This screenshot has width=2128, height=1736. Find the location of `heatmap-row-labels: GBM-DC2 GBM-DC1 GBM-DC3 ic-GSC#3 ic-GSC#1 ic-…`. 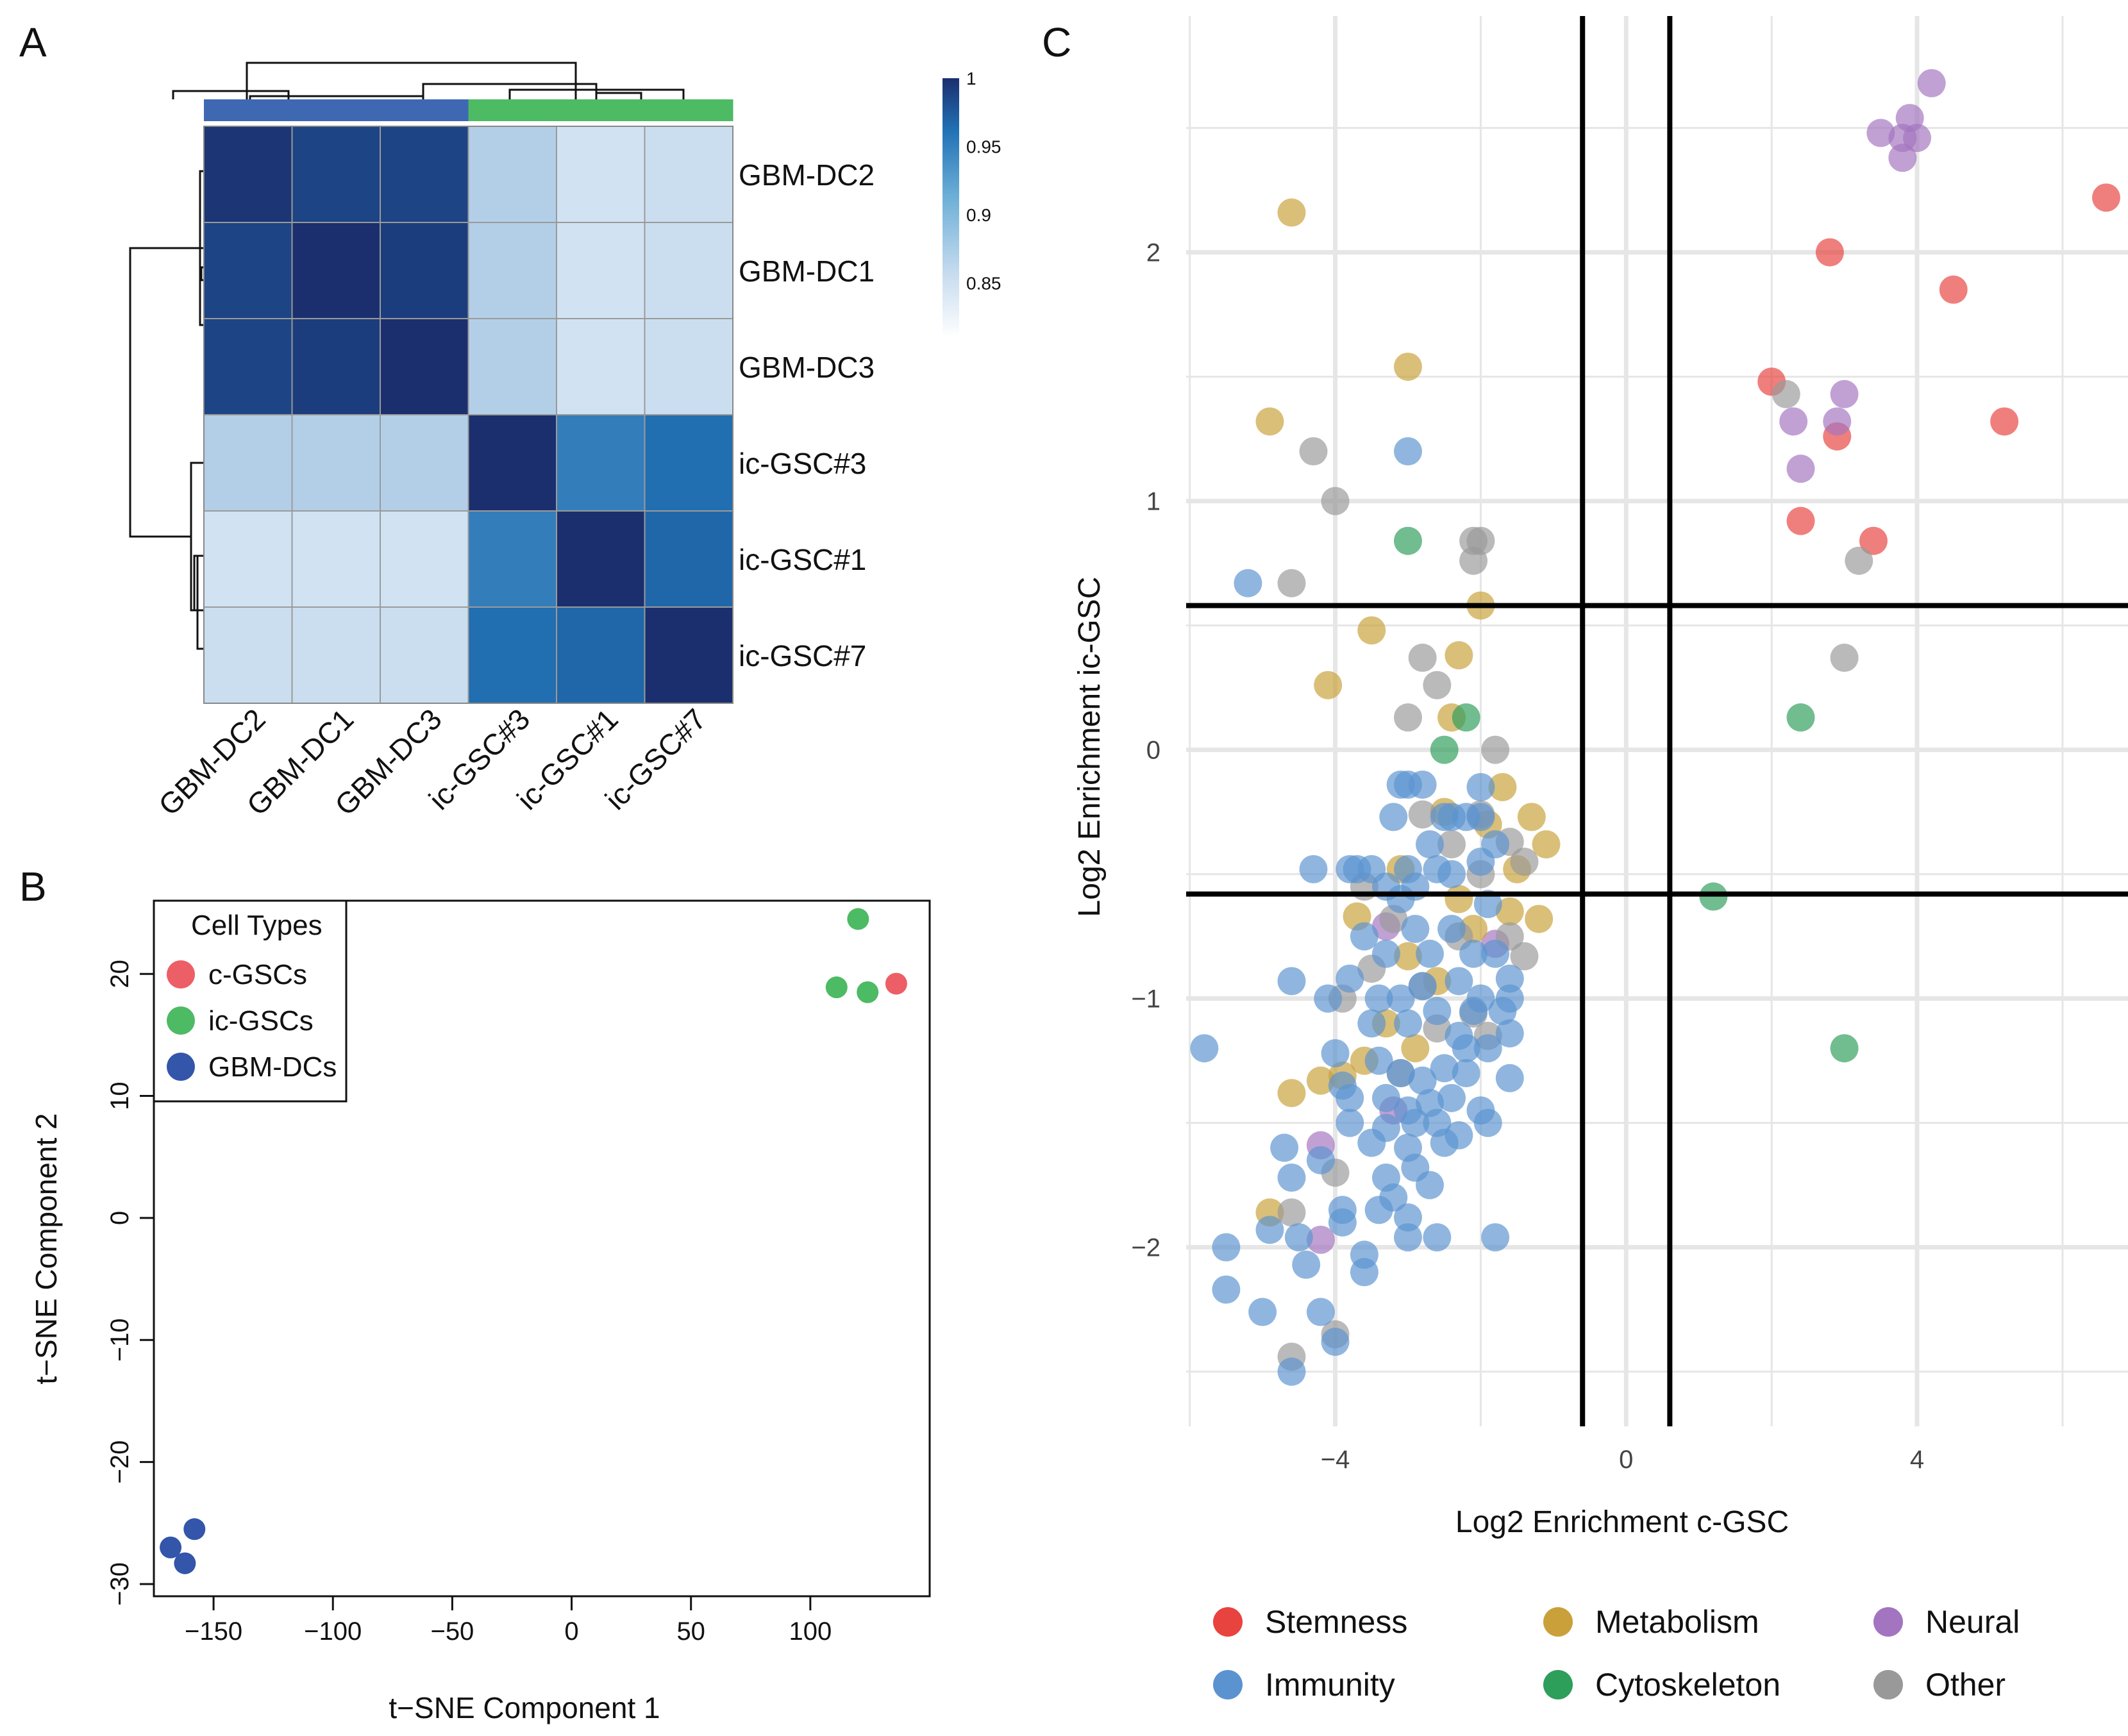

heatmap-row-labels: GBM-DC2 GBM-DC1 GBM-DC3 ic-GSC#3 ic-GSC#1 ic-… is located at coordinates (807, 415).